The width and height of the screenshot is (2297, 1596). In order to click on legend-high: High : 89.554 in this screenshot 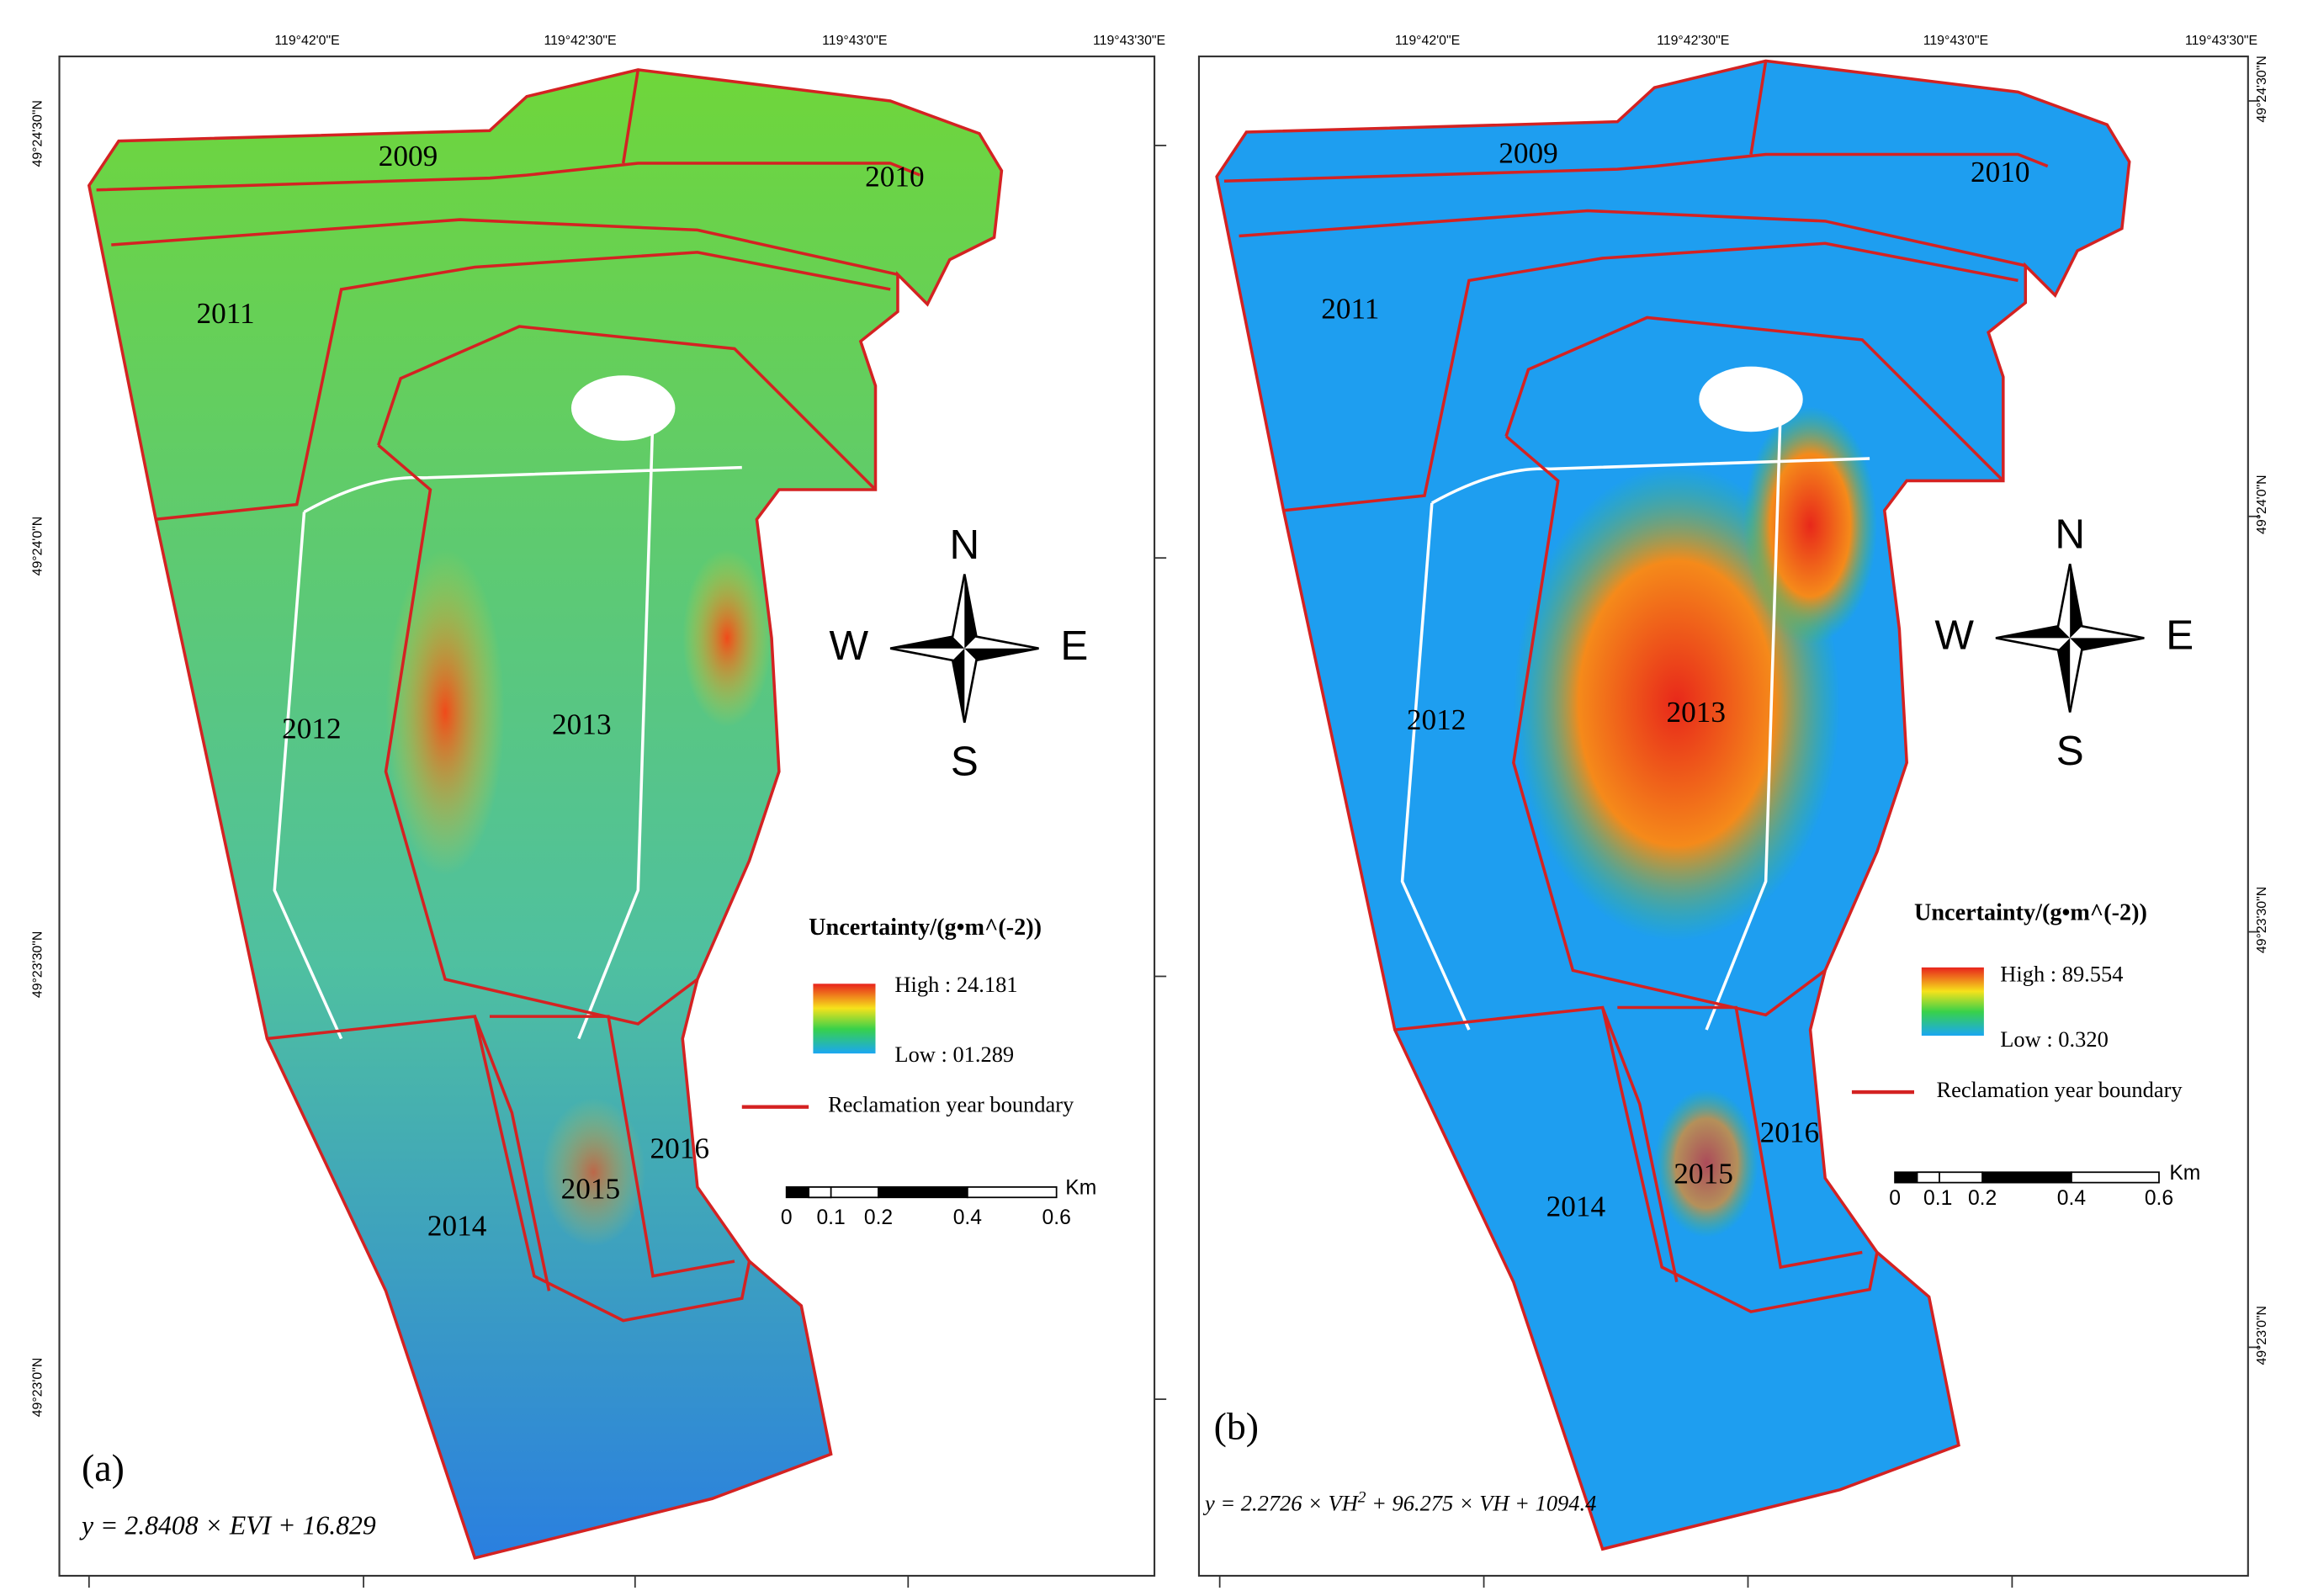, I will do `click(2061, 975)`.